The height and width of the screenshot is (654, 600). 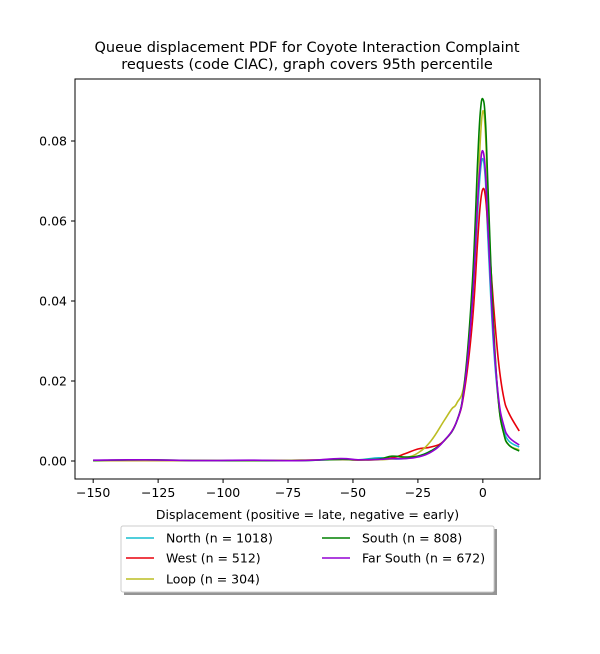 What do you see at coordinates (53, 141) in the screenshot?
I see `y-tick-label: 0.08` at bounding box center [53, 141].